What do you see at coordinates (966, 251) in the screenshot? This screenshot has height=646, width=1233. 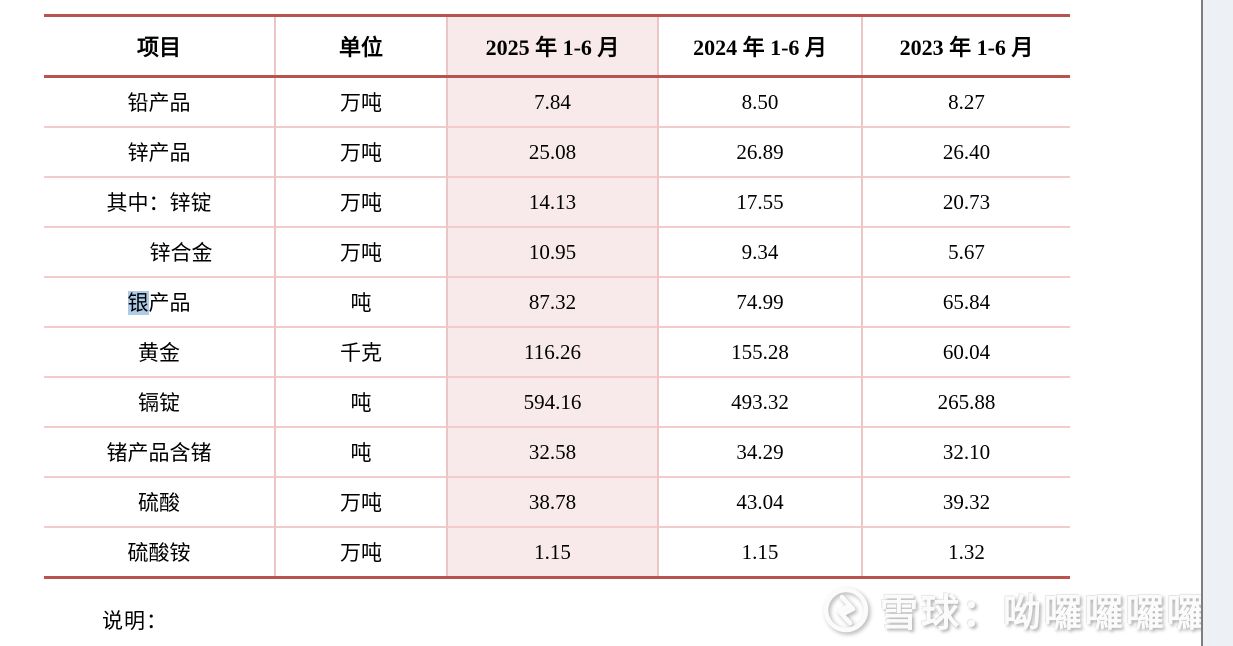 I see `value-2023-cell: 5.67` at bounding box center [966, 251].